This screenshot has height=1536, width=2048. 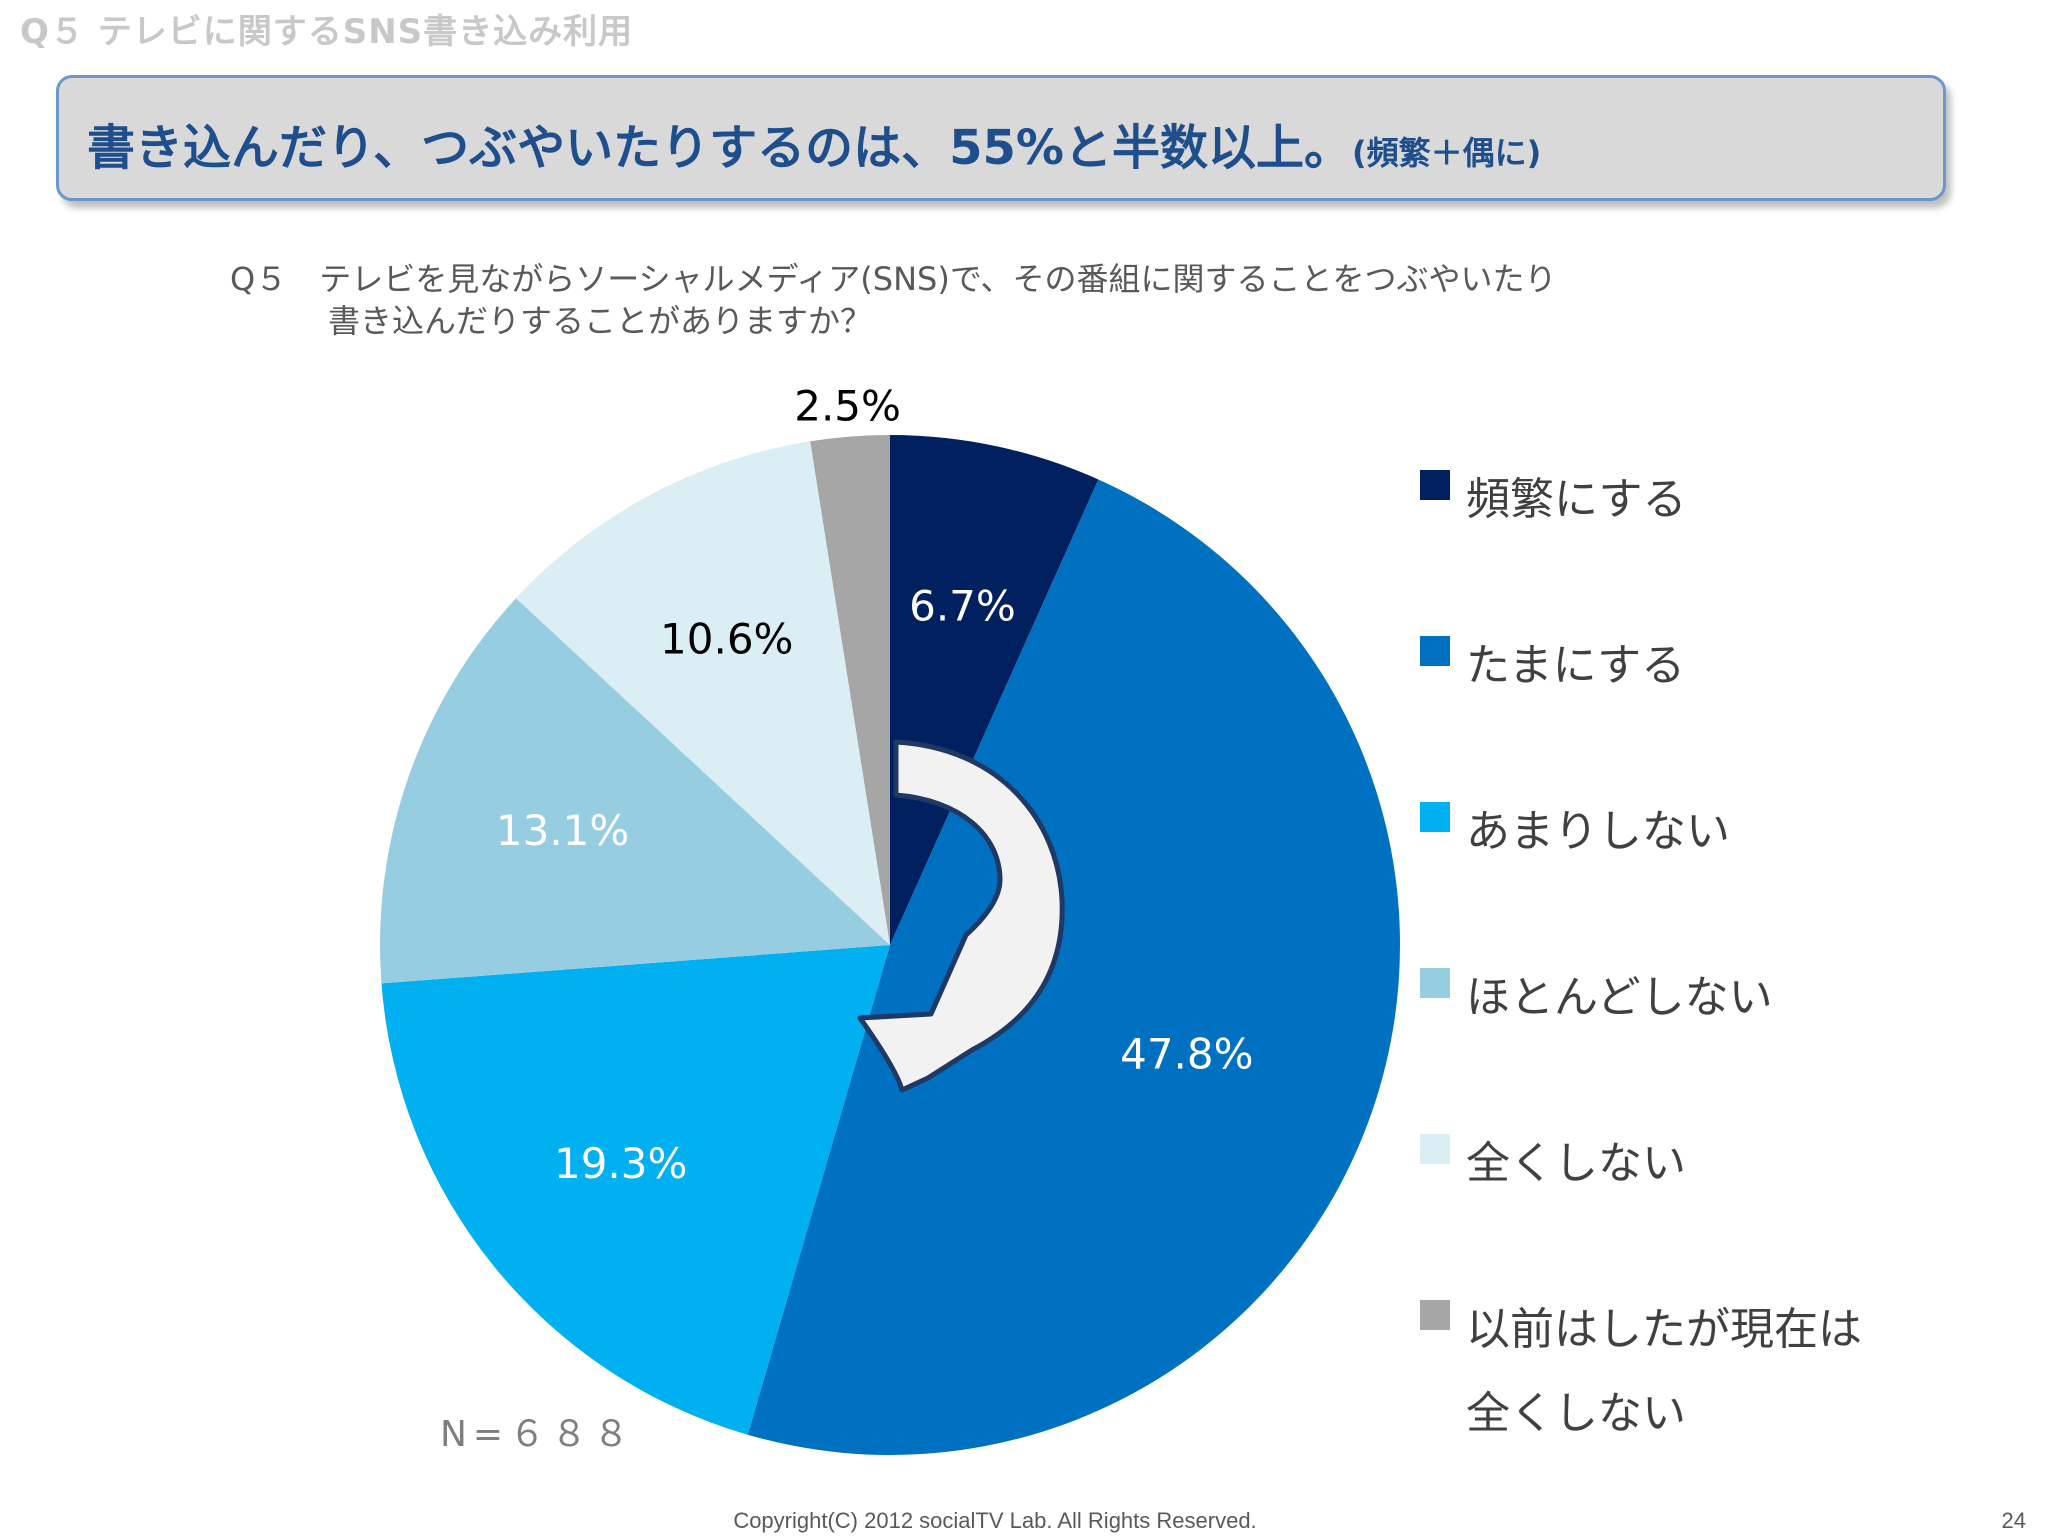 I want to click on section-title: Q５ テレビに関するSNS書き込み利用, so click(x=327, y=32).